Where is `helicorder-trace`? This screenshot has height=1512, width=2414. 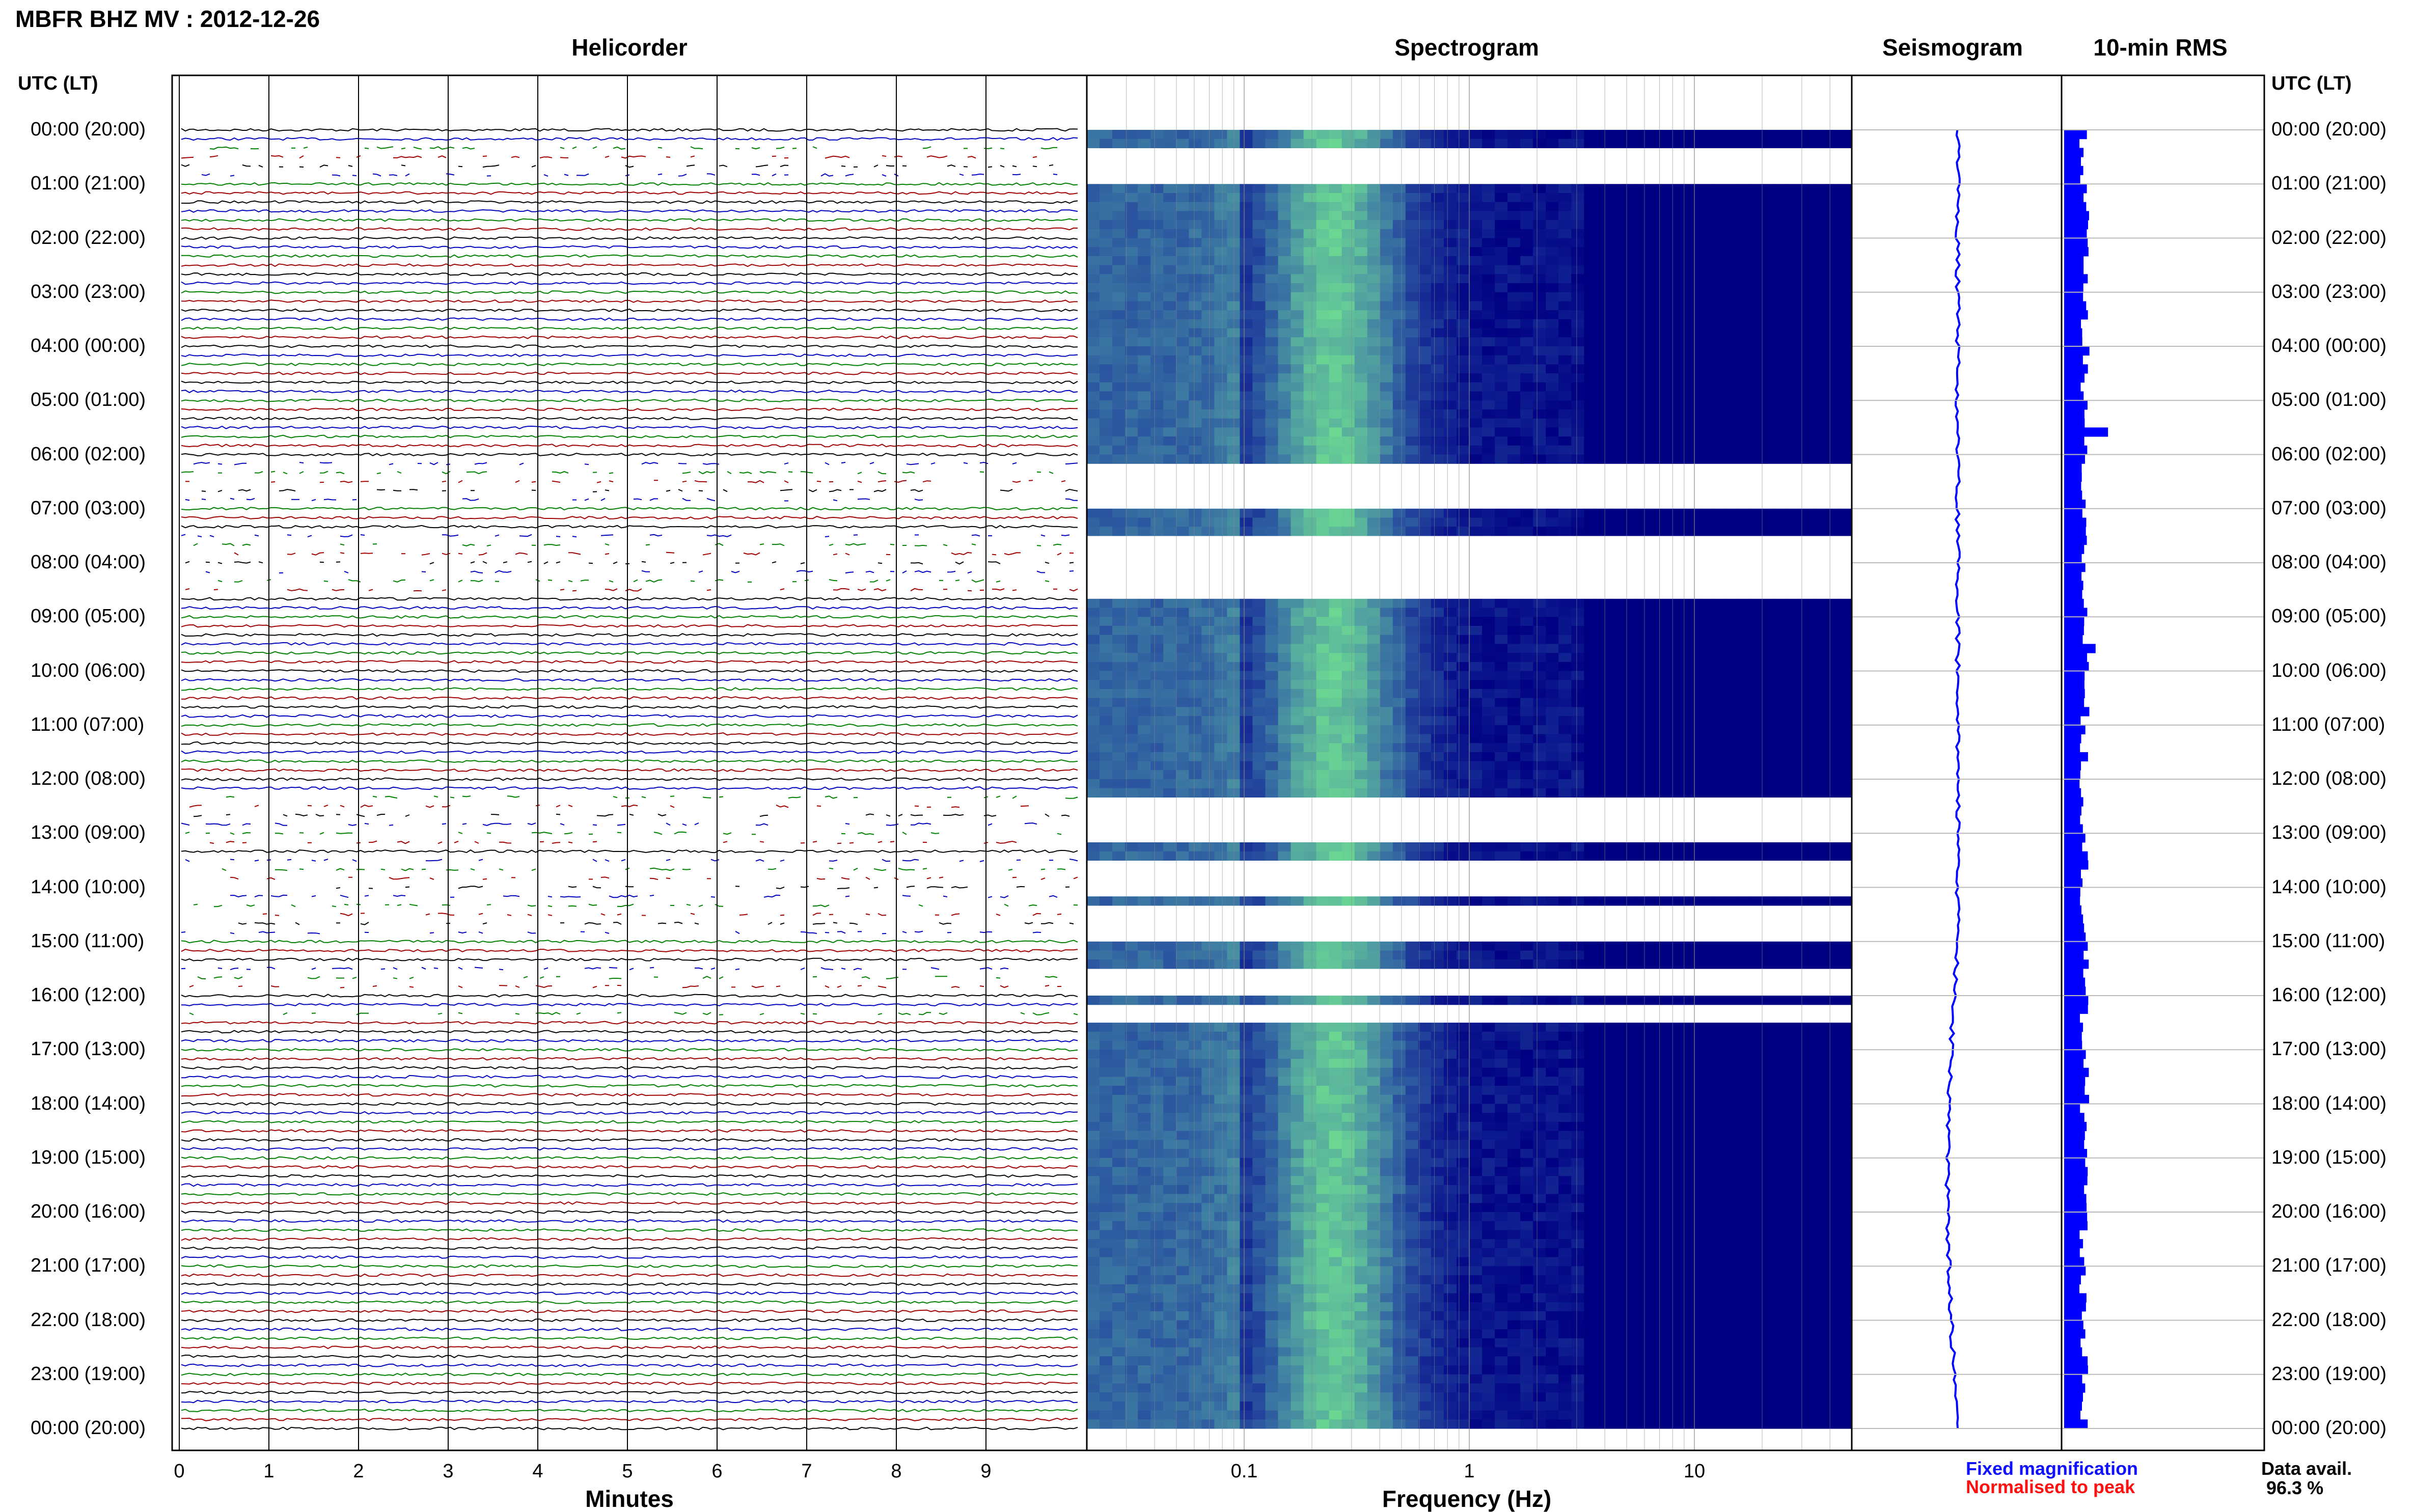 helicorder-trace is located at coordinates (629, 238).